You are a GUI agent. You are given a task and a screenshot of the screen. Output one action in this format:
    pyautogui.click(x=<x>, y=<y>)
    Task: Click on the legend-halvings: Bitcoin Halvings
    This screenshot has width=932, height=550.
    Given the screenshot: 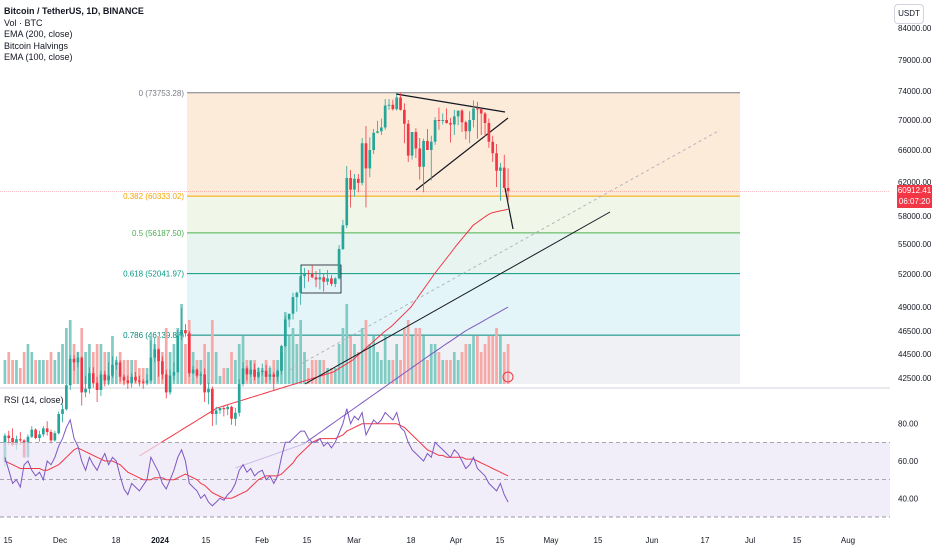 What is the action you would take?
    pyautogui.click(x=36, y=45)
    